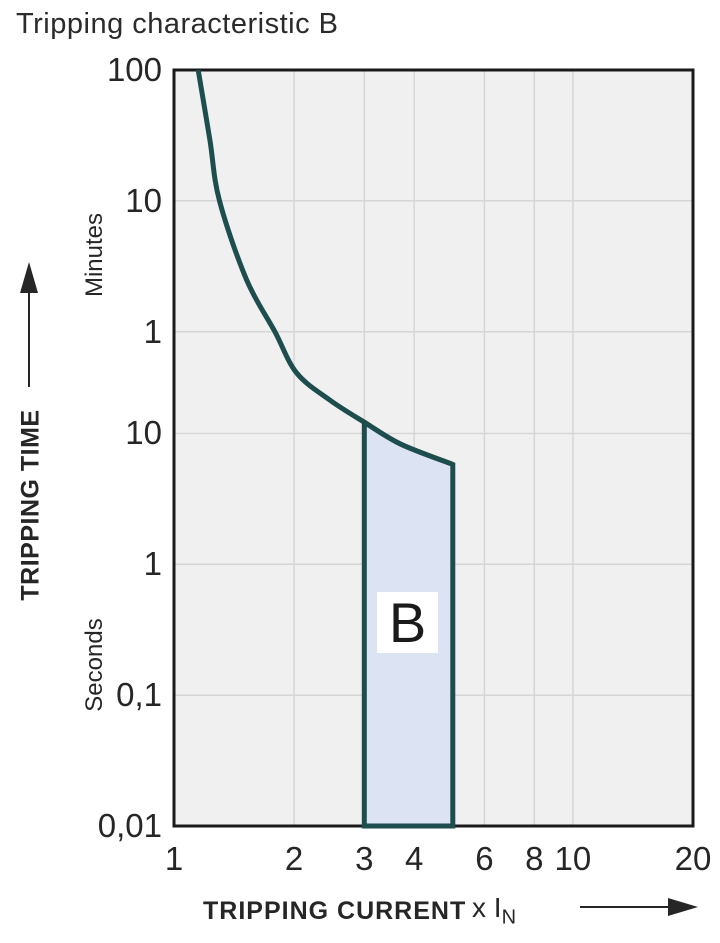 The image size is (720, 943). Describe the element at coordinates (294, 858) in the screenshot. I see `x-tick-label: 2` at that location.